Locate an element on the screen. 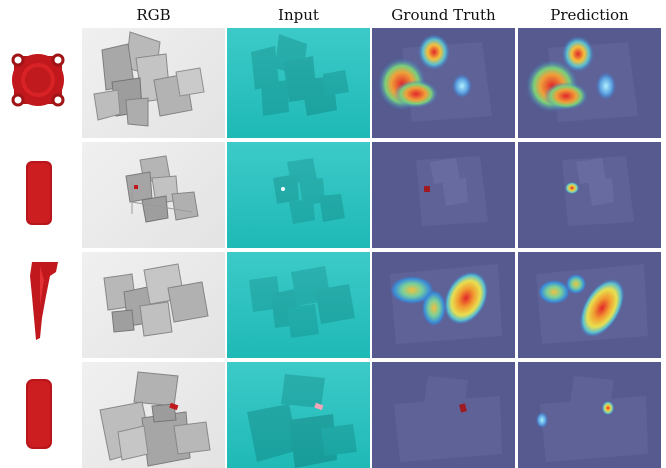 The width and height of the screenshot is (666, 468). red-flange-icon is located at coordinates (38, 80).